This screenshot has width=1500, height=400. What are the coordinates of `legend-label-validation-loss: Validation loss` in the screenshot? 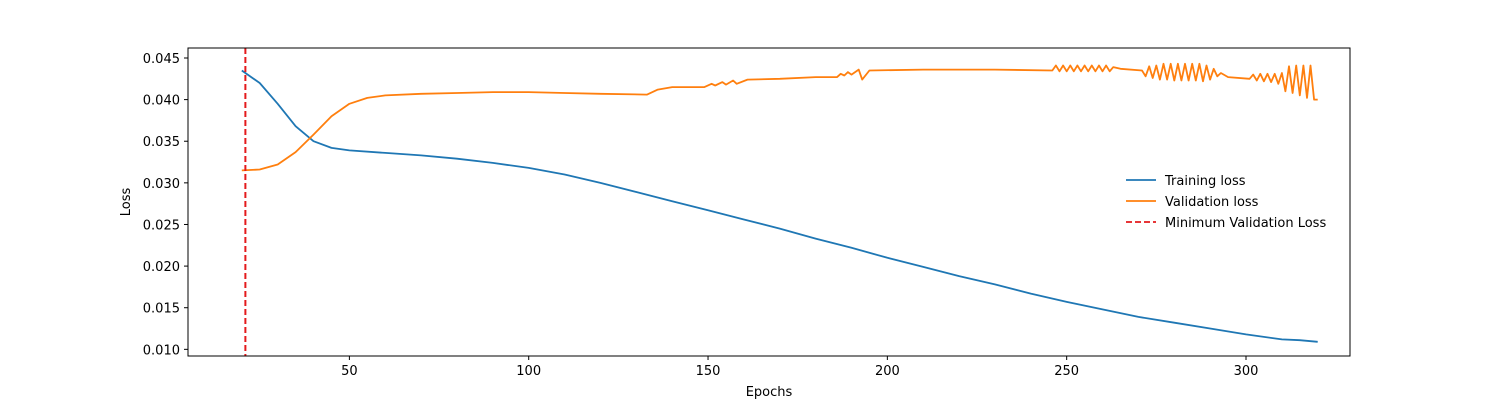 It's located at (1212, 202).